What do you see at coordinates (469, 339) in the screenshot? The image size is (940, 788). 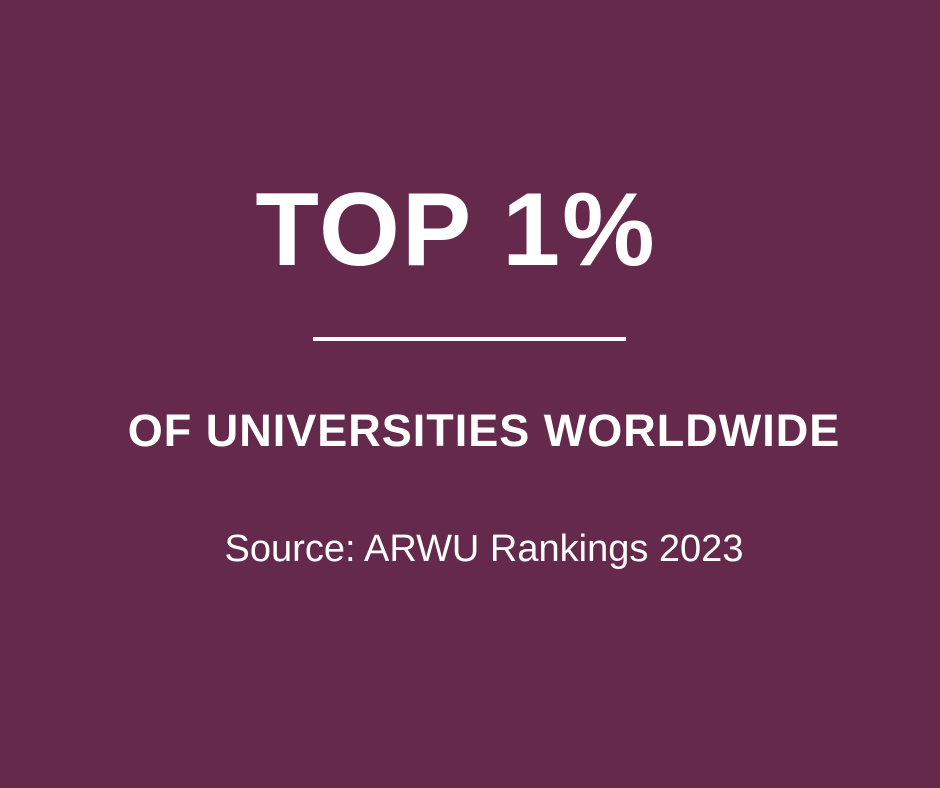 I see `divider` at bounding box center [469, 339].